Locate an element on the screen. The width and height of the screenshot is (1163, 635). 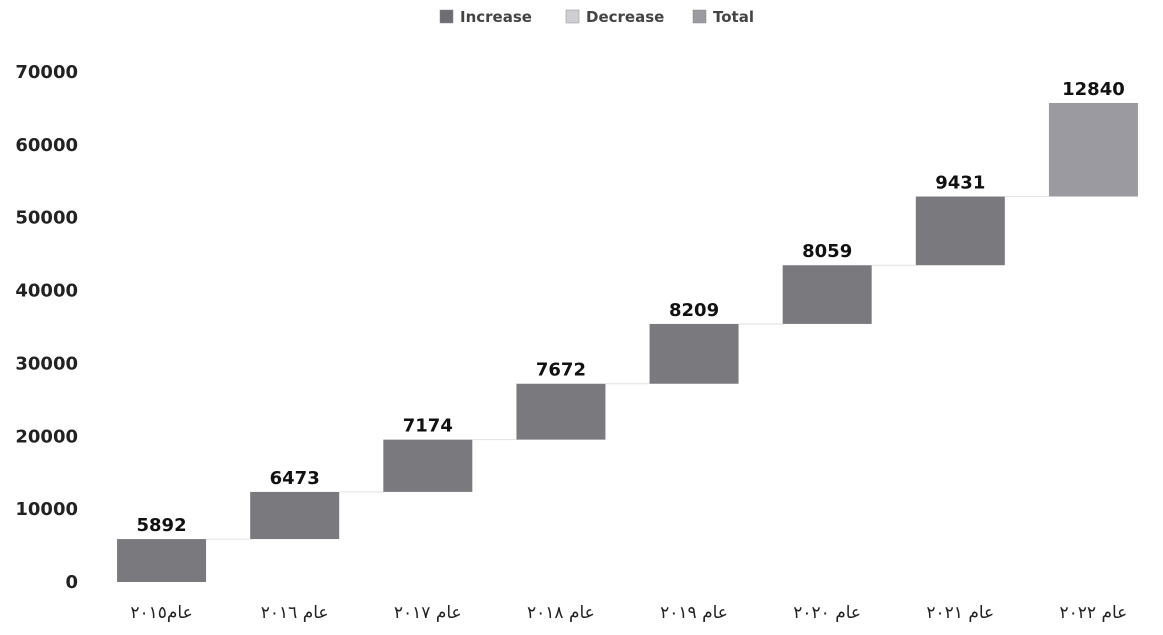
data-label: 12840 is located at coordinates (1093, 89).